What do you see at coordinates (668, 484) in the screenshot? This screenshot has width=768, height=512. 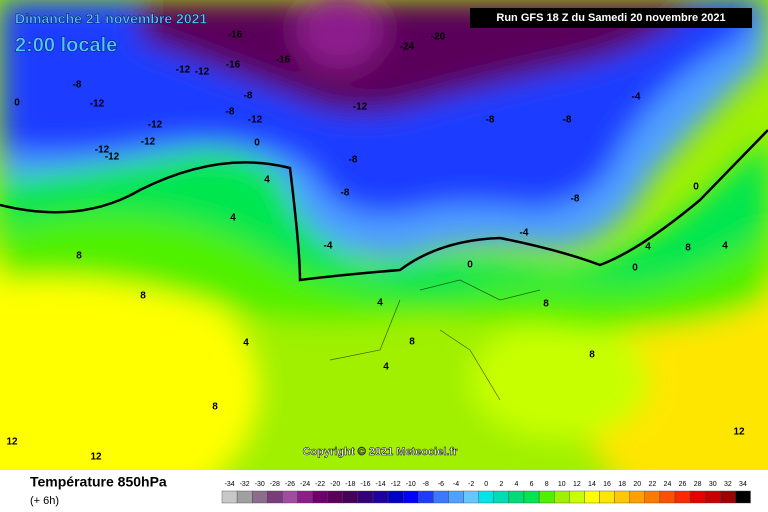 I see `legend-label: 24` at bounding box center [668, 484].